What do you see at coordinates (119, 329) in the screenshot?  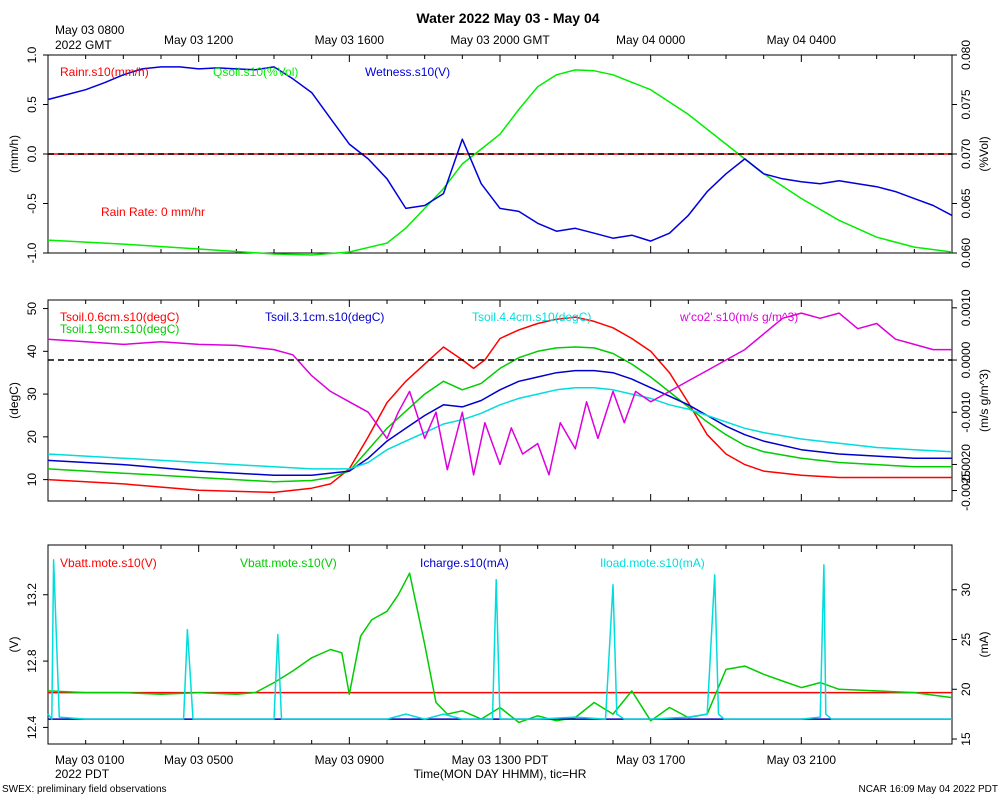 I see `legend-entry-tsoil-1-9cm-s10-degc: Tsoil.1.9cm.s10(degC)` at bounding box center [119, 329].